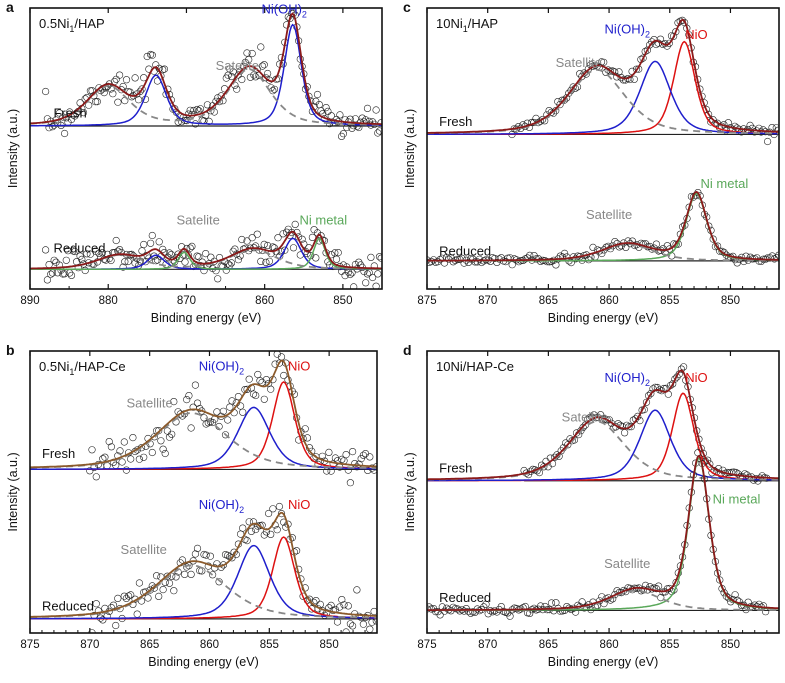  Describe the element at coordinates (203, 438) in the screenshot. I see `component-ni_oh2-b-fresh` at that location.